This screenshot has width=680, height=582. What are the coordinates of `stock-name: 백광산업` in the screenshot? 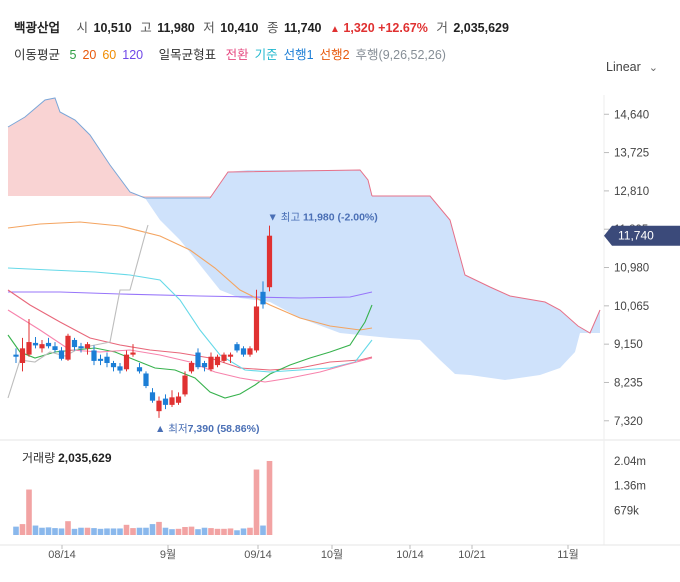 It's located at (37, 28).